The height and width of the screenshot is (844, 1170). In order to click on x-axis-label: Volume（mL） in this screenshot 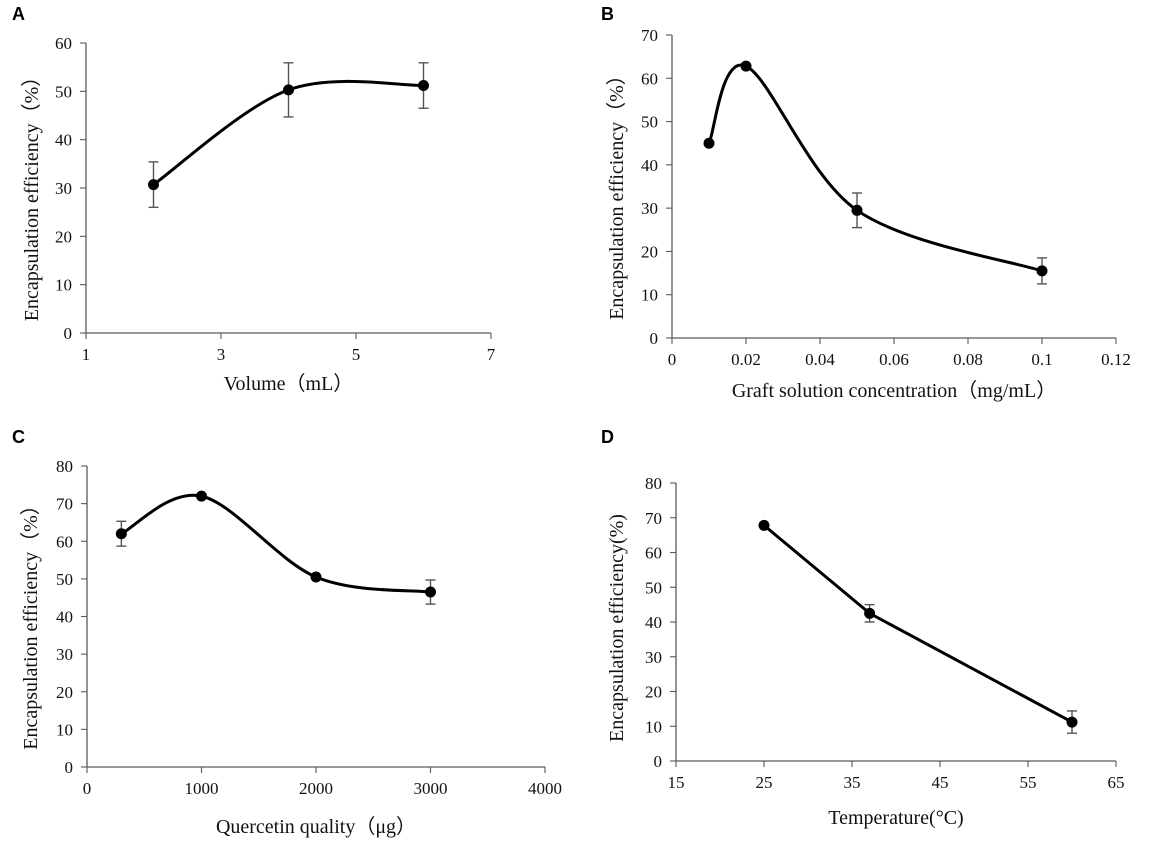, I will do `click(289, 383)`.